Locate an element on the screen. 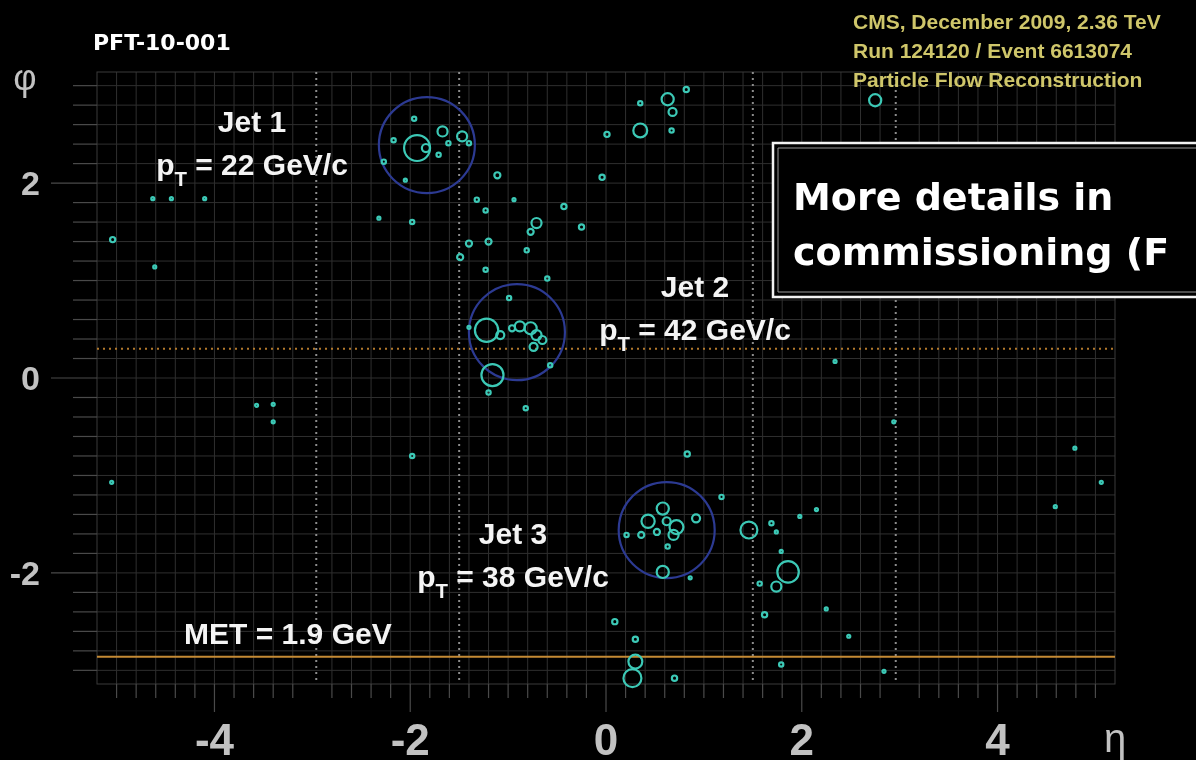 This screenshot has width=1196, height=760. chart-subtitle: CMS, December 2009, 2.36 TeV Run 124120 / Event 6613074 Particle Flow Reconstruction is located at coordinates (1007, 50).